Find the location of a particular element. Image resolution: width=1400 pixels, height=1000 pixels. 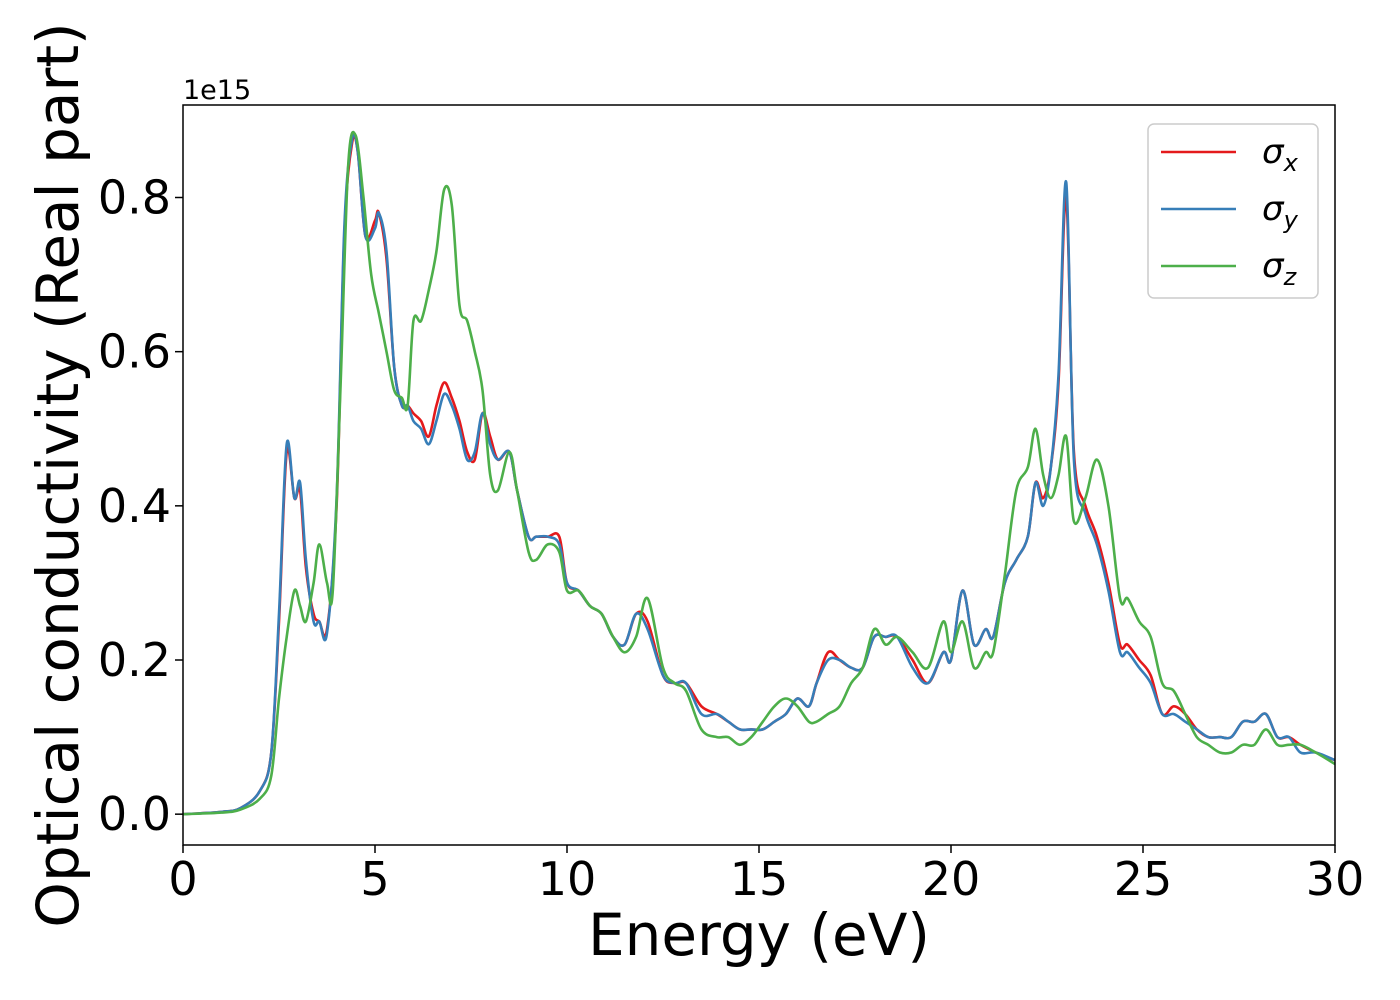

y-tick-label: 0.4 is located at coordinates (134, 506).